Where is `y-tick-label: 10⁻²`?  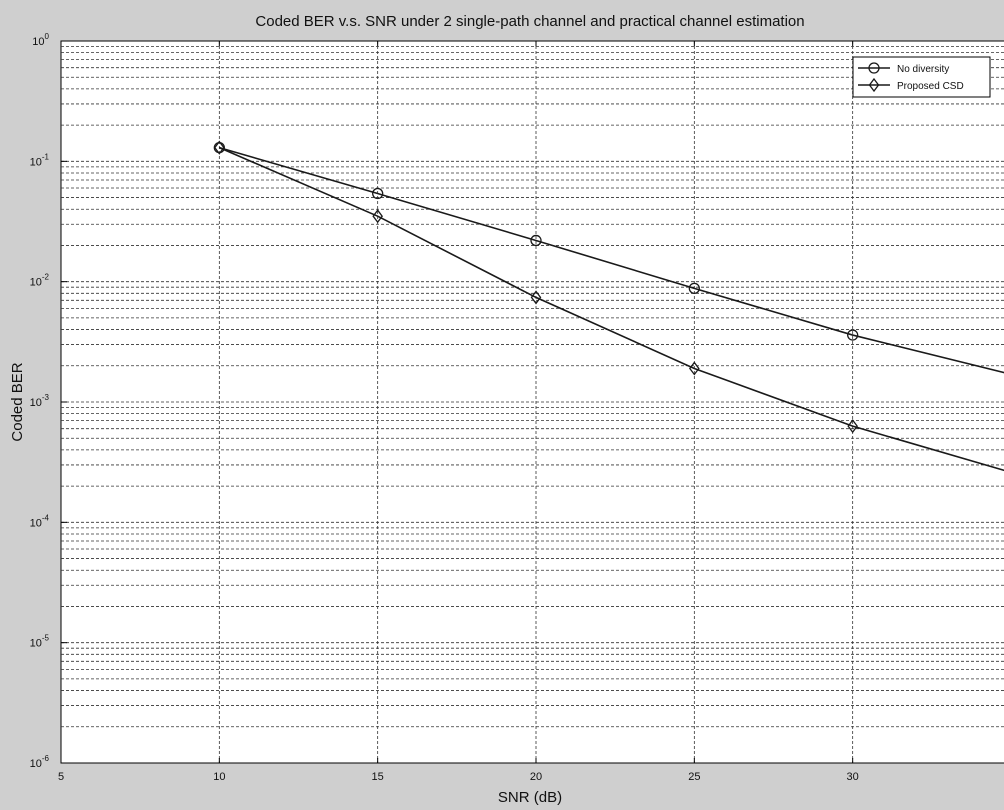
y-tick-label: 10⁻² is located at coordinates (40, 281).